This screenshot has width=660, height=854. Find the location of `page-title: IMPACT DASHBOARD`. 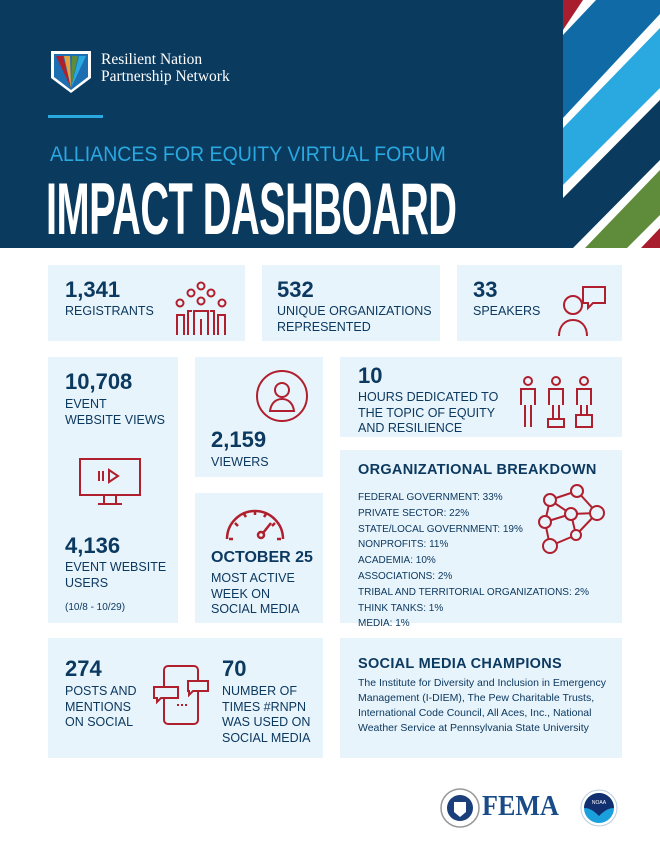

page-title: IMPACT DASHBOARD is located at coordinates (251, 208).